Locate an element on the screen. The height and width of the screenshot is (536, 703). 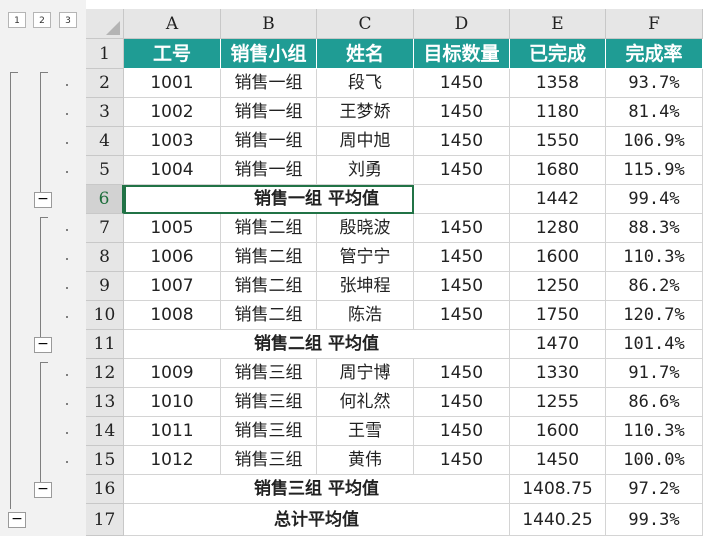
cell-c9: 张坤程 is located at coordinates (365, 286).